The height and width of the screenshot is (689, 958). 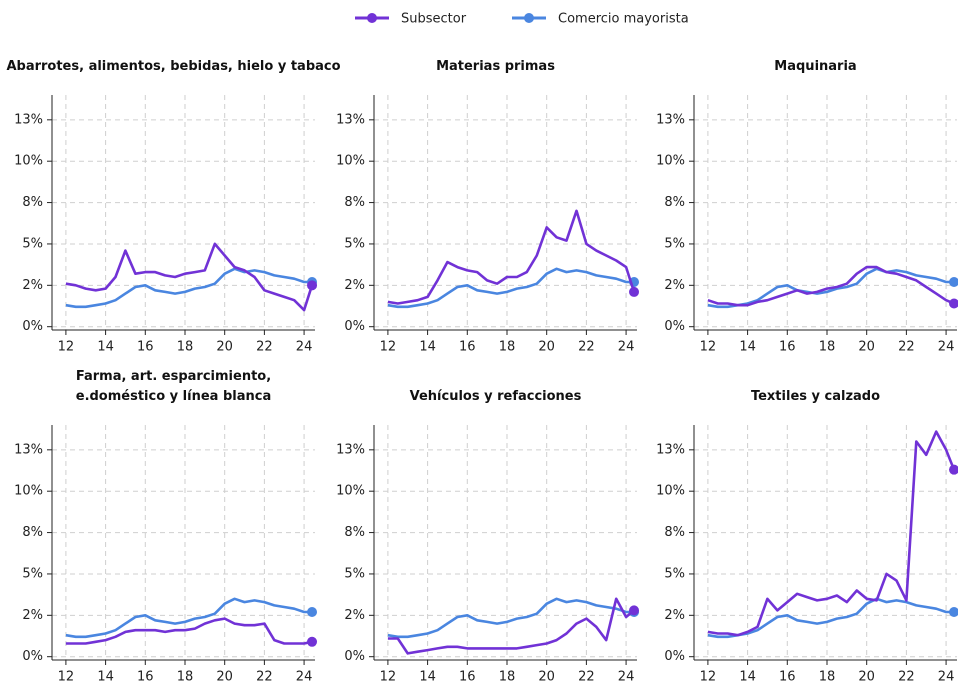 What do you see at coordinates (623, 19) in the screenshot?
I see `legend-label: Comercio mayorista` at bounding box center [623, 19].